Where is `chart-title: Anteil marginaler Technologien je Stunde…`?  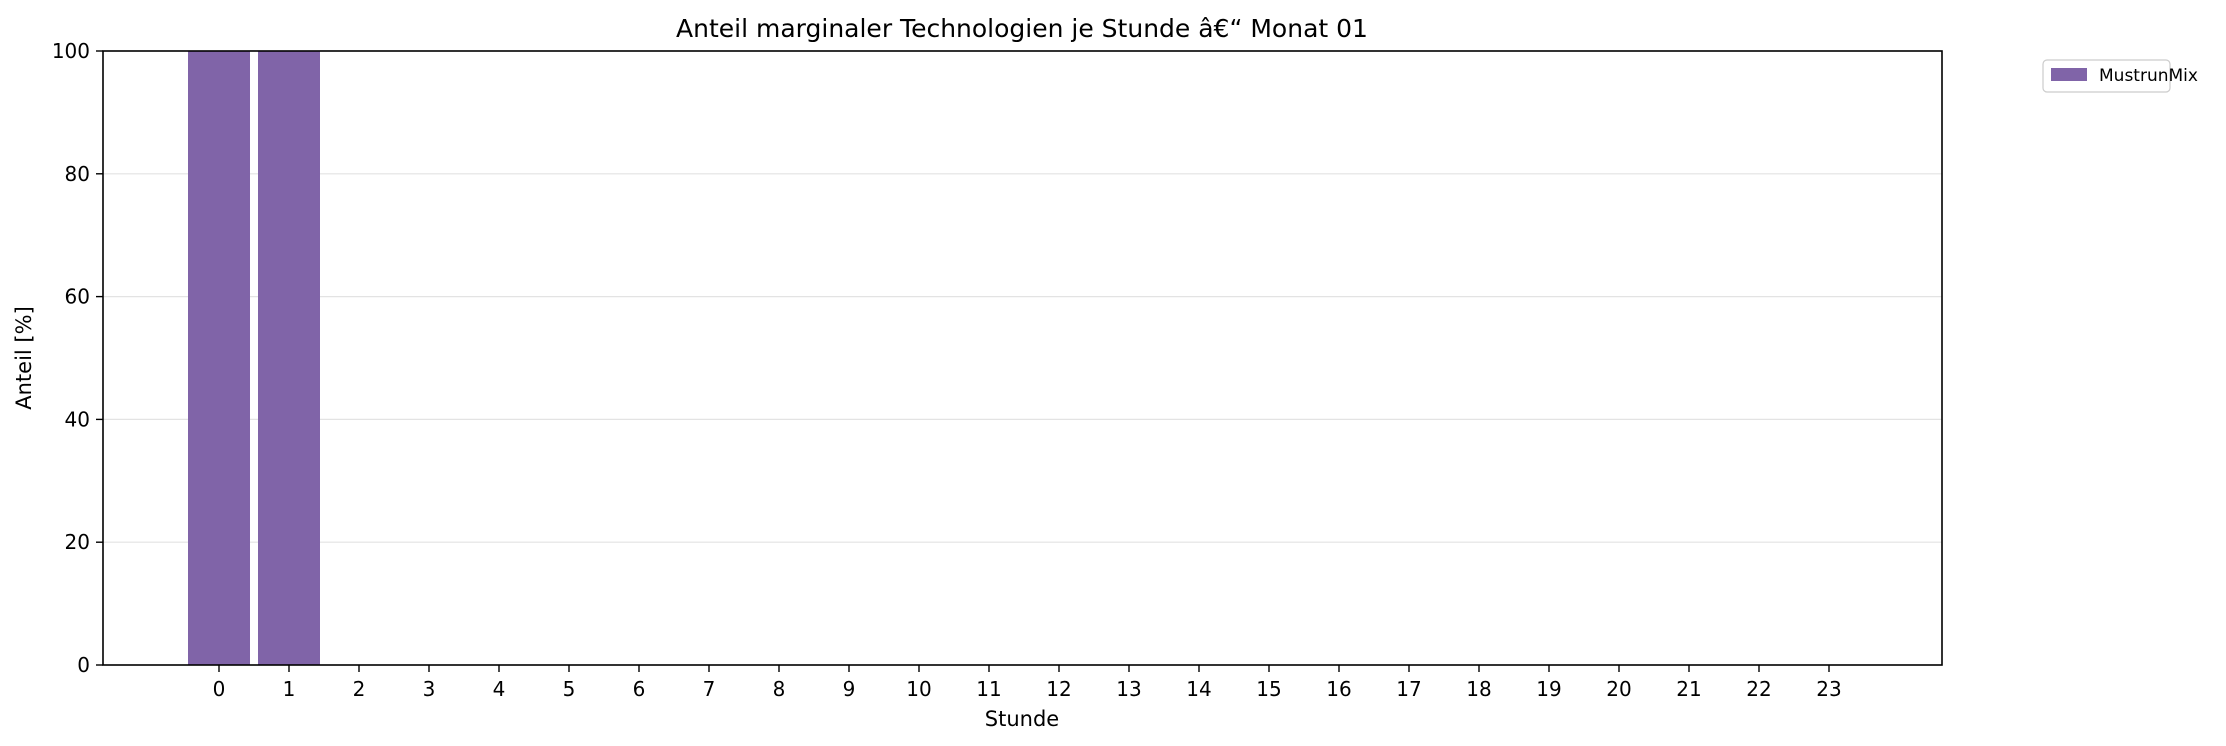
chart-title: Anteil marginaler Technologien je Stunde… is located at coordinates (1022, 28).